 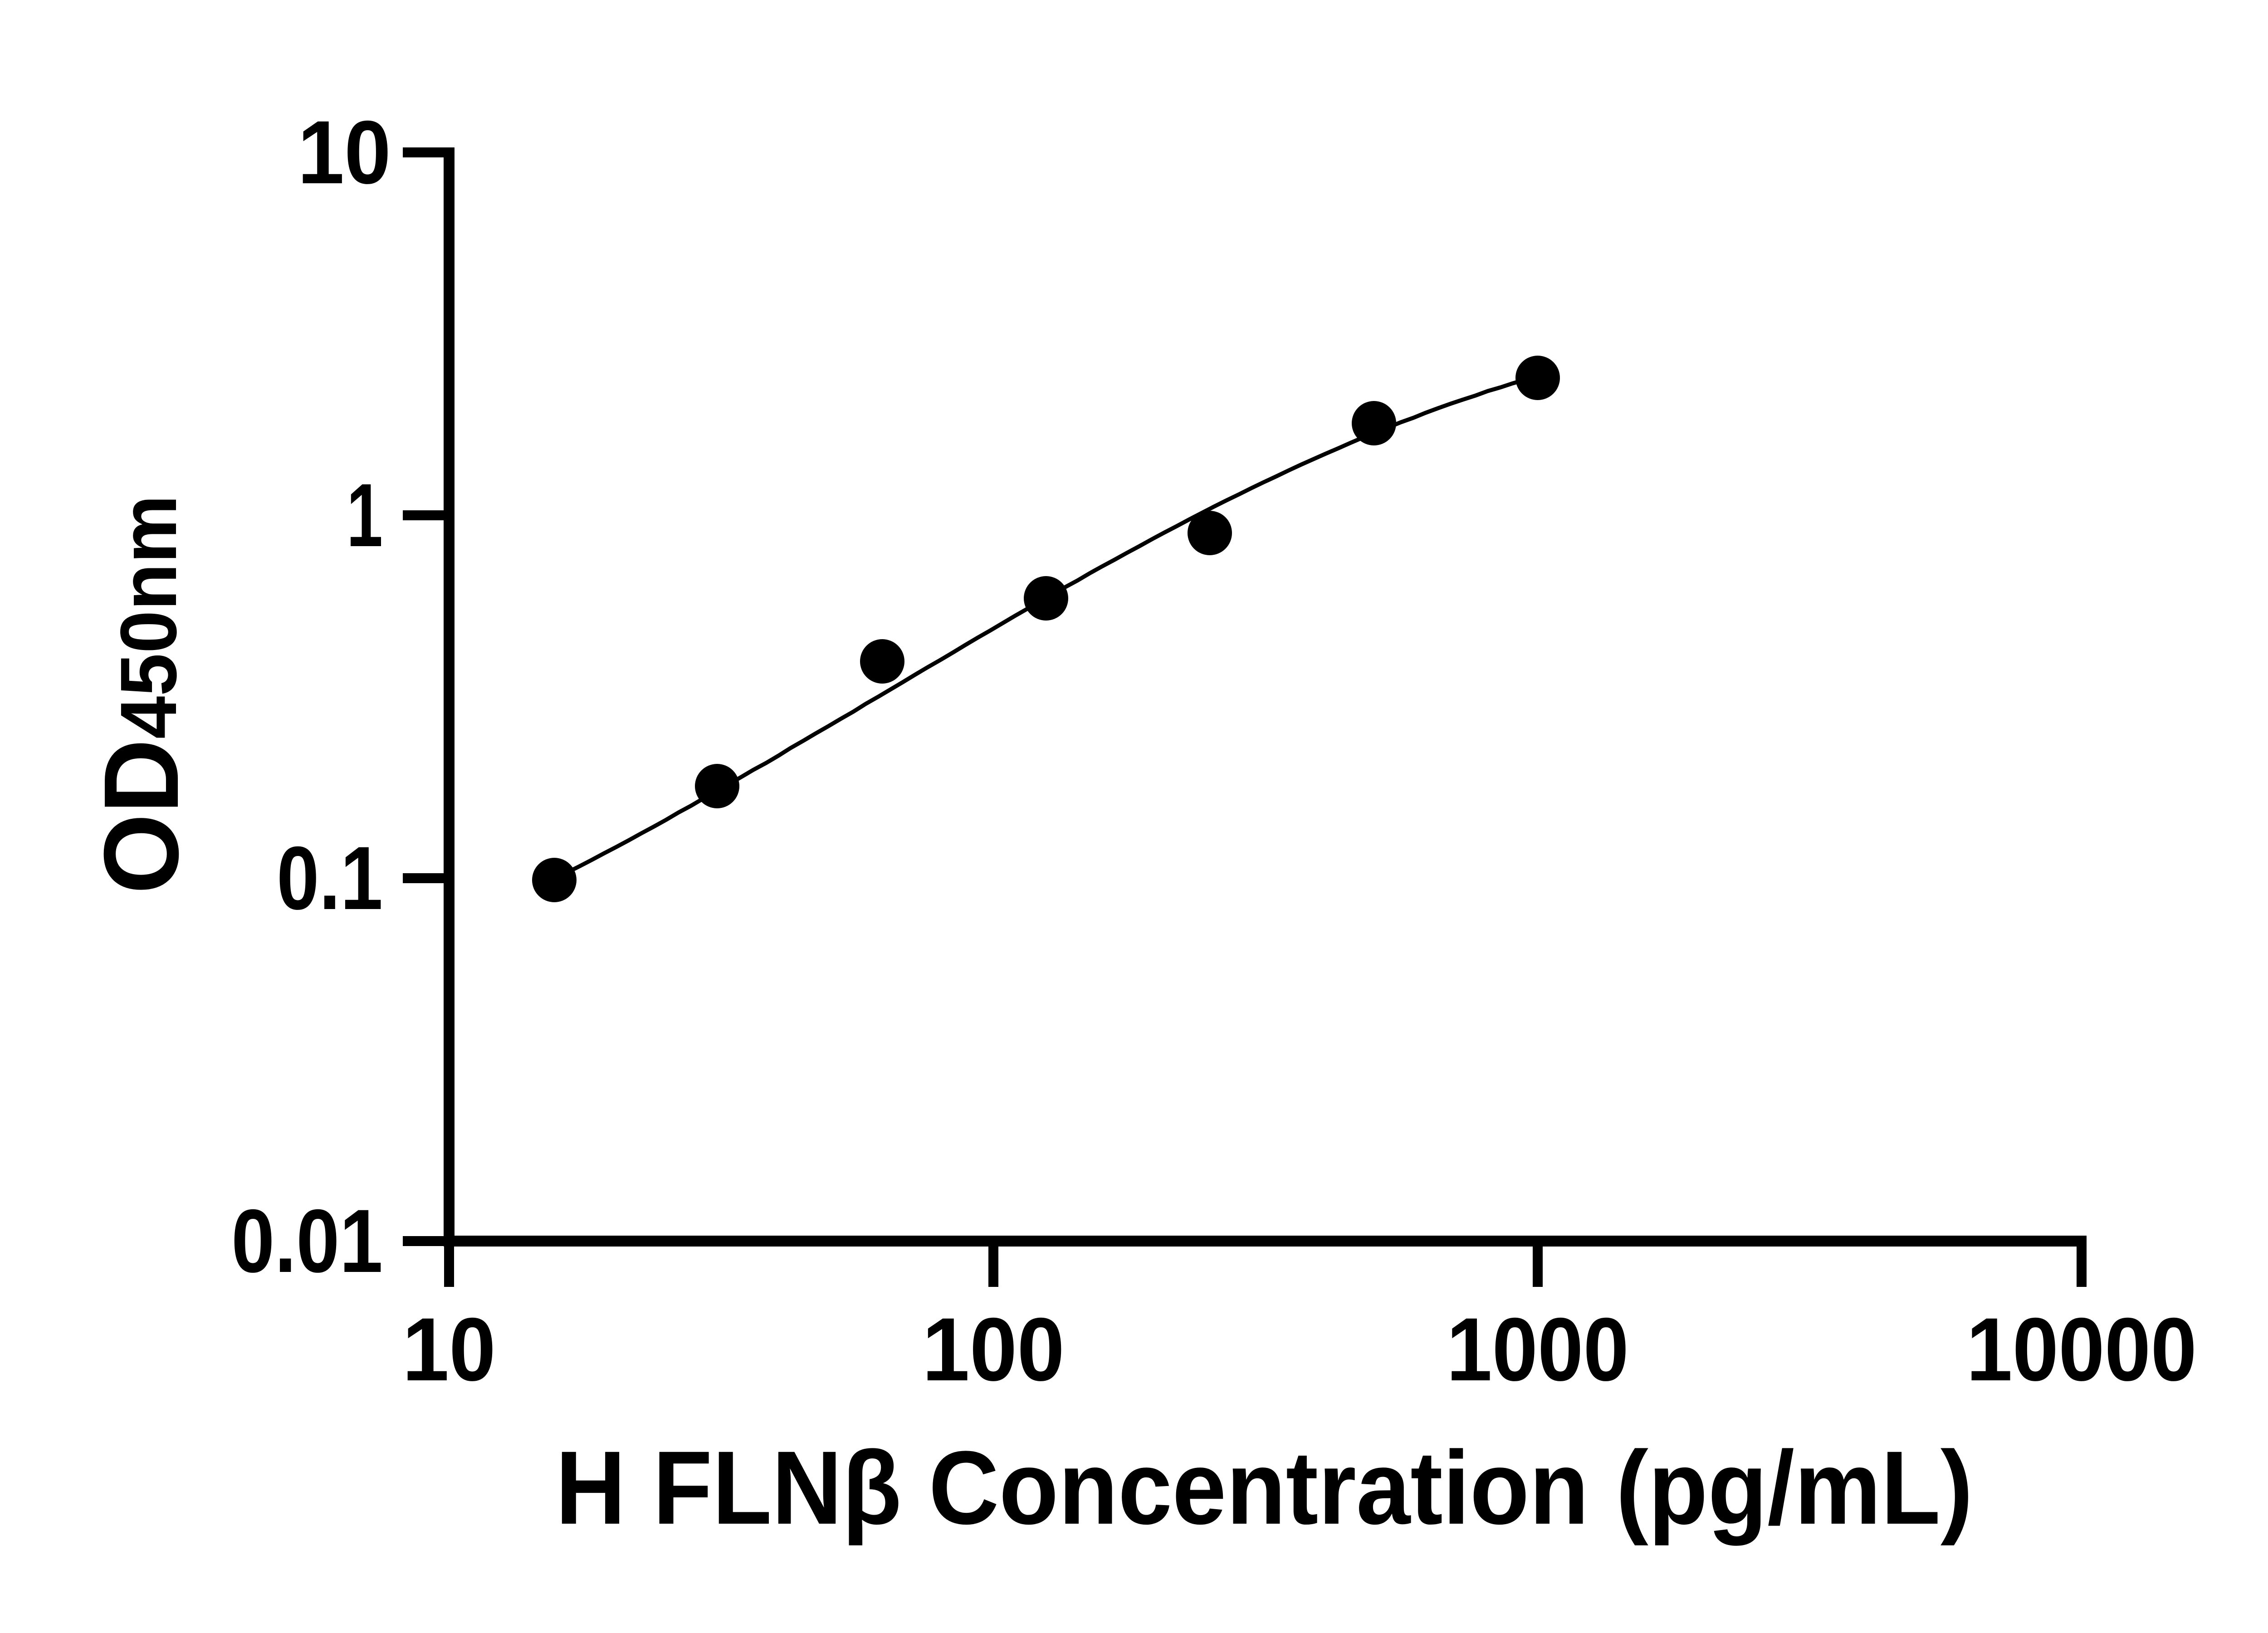 What do you see at coordinates (141, 816) in the screenshot?
I see `svg-text: OD` at bounding box center [141, 816].